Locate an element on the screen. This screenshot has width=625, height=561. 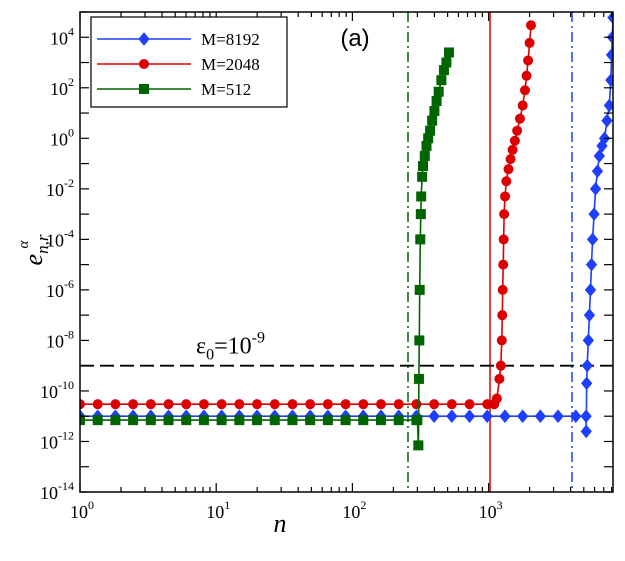
y-tick-exp: 4 is located at coordinates (71, 31).